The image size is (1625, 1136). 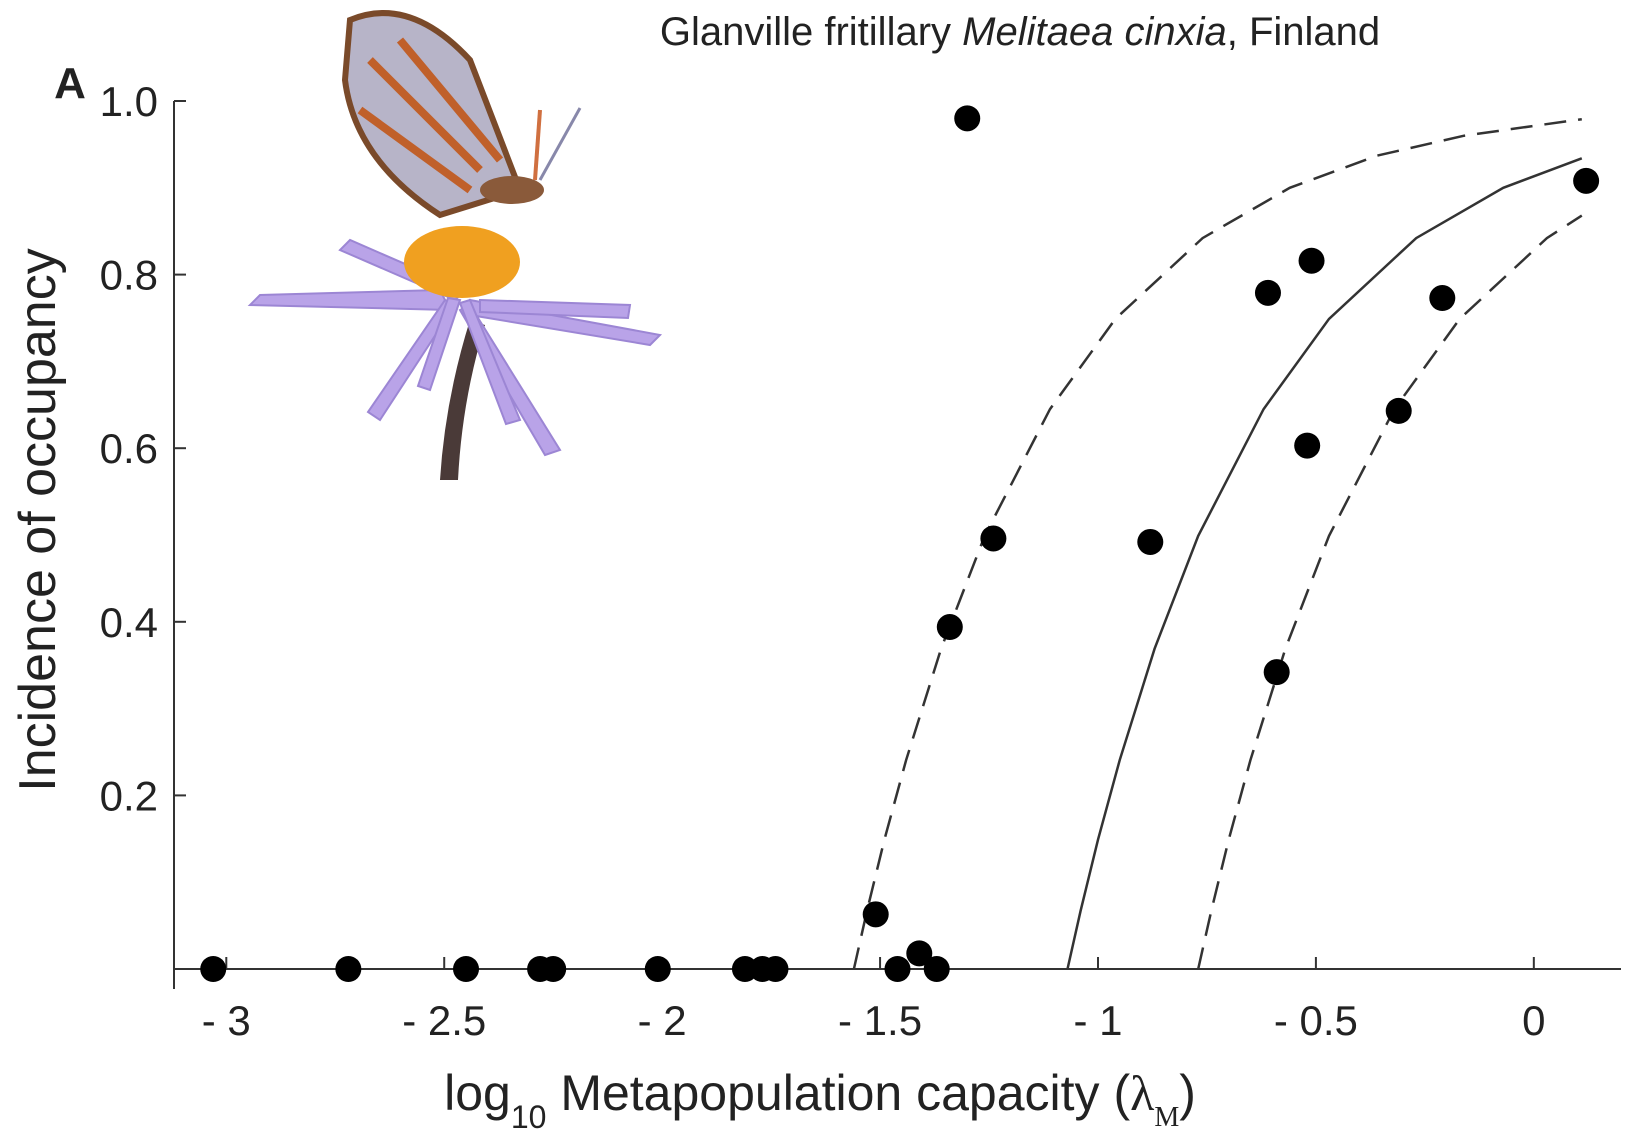 What do you see at coordinates (70, 83) in the screenshot?
I see `panel-label: A` at bounding box center [70, 83].